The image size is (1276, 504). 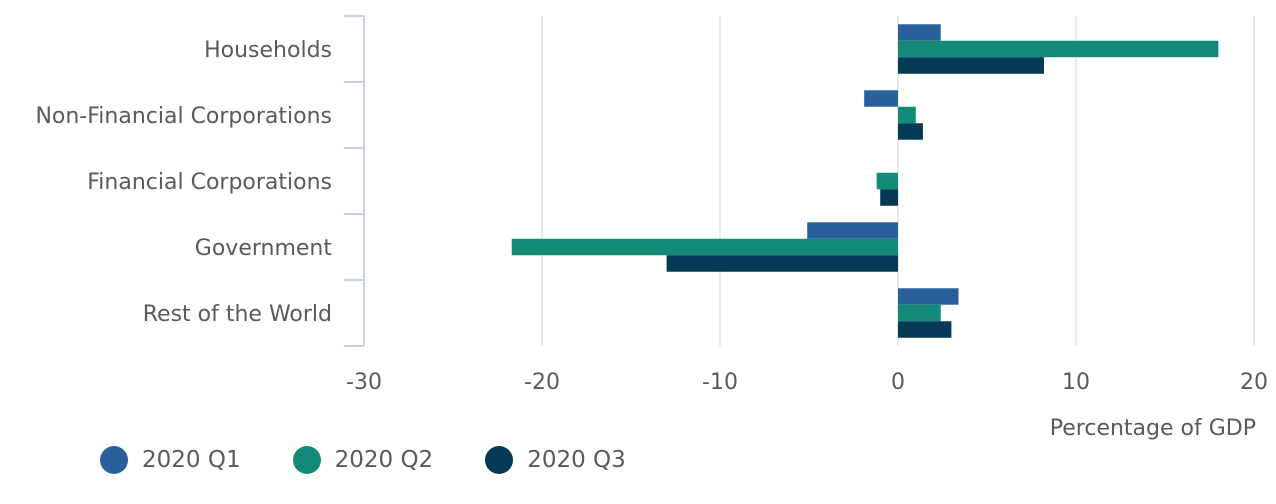 What do you see at coordinates (720, 382) in the screenshot?
I see `tick-label: -10` at bounding box center [720, 382].